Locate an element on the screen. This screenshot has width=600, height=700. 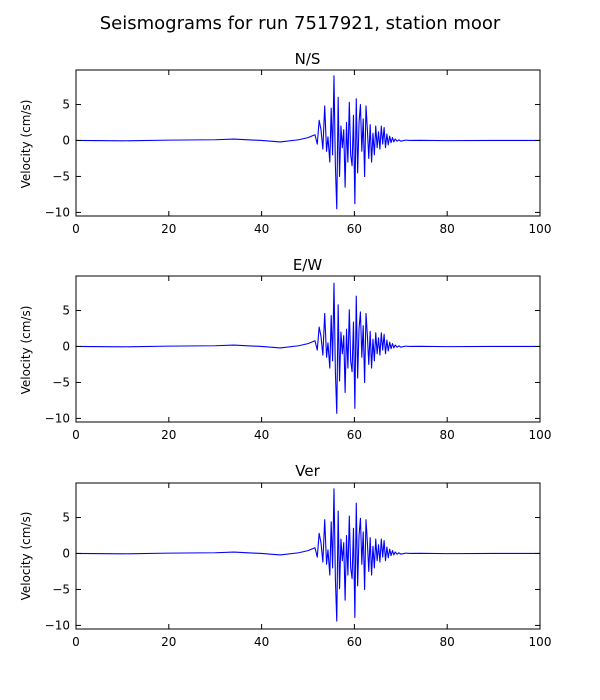
panel-title: N/S is located at coordinates (308, 59).